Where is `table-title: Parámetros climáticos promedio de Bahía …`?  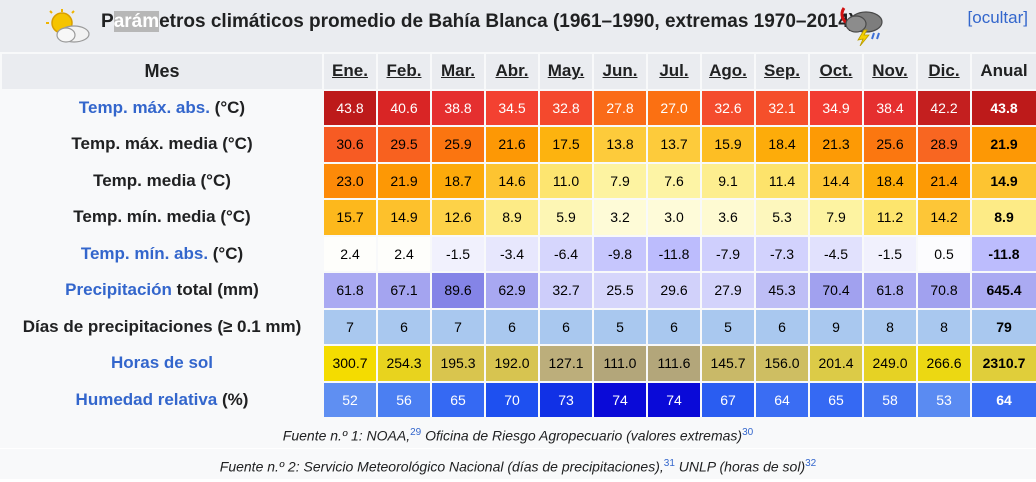
table-title: Parámetros climáticos promedio de Bahía … is located at coordinates (478, 21).